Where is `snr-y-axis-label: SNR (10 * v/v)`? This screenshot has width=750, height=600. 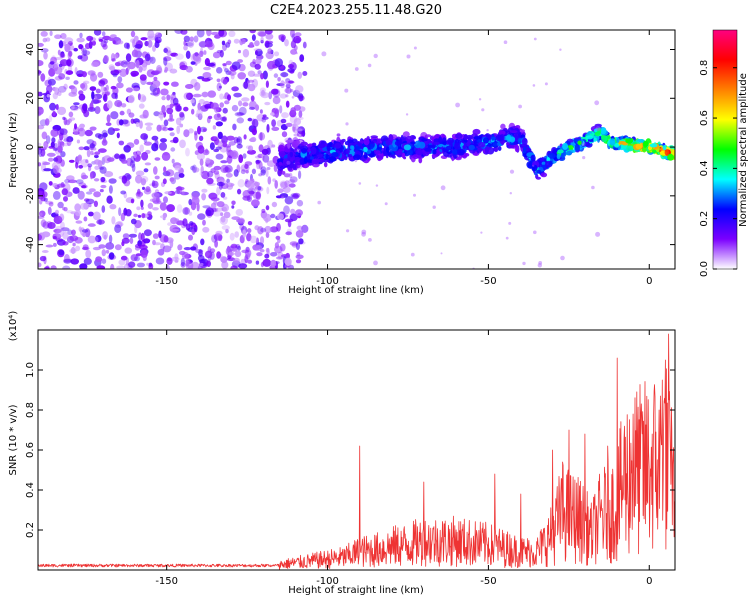 snr-y-axis-label: SNR (10 * v/v) is located at coordinates (13, 439).